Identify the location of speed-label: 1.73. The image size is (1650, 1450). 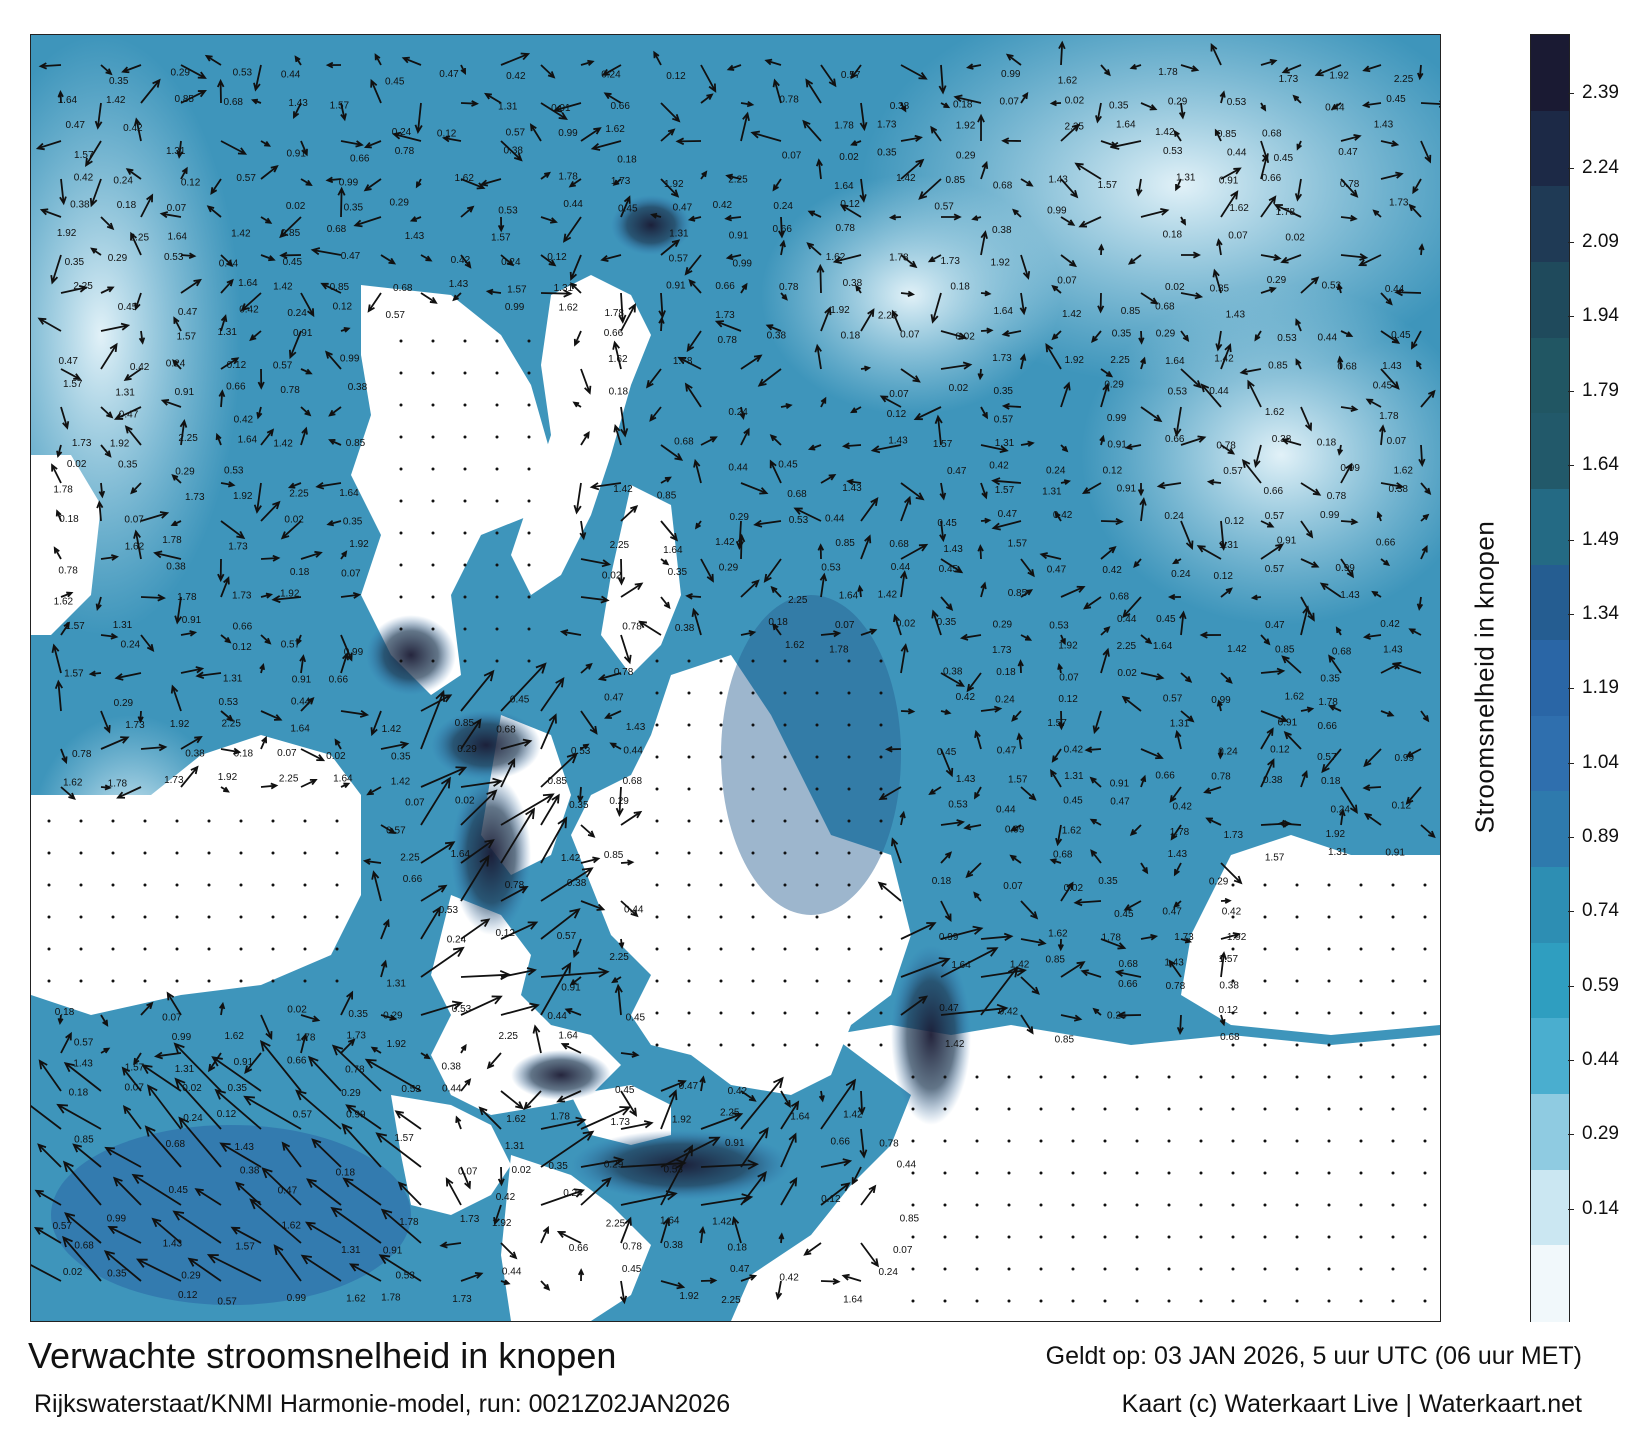
(1184, 937).